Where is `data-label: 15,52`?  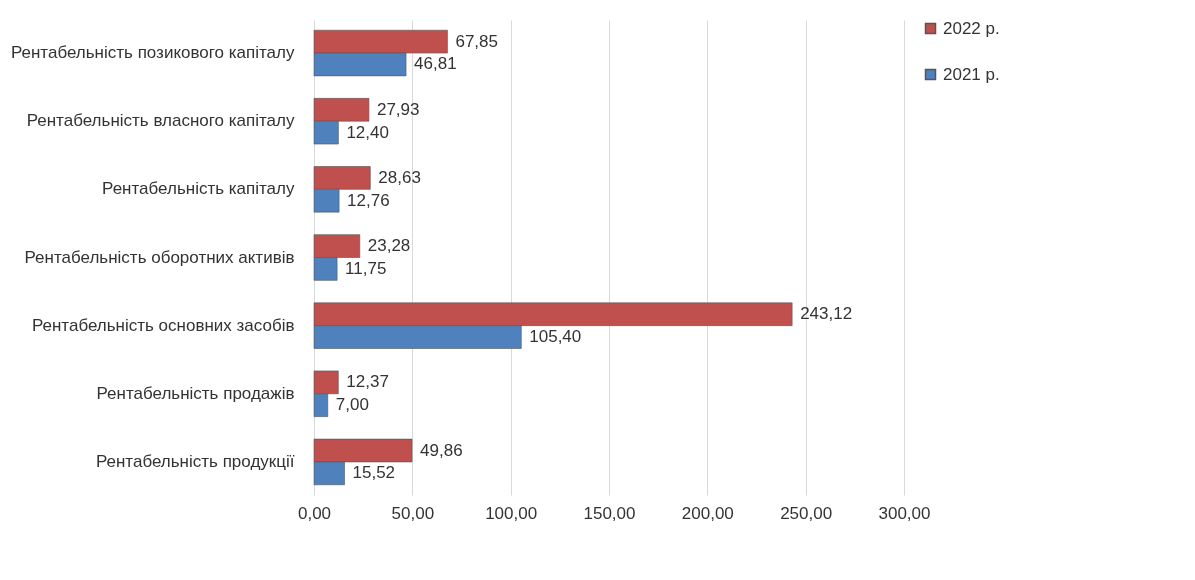 data-label: 15,52 is located at coordinates (374, 473).